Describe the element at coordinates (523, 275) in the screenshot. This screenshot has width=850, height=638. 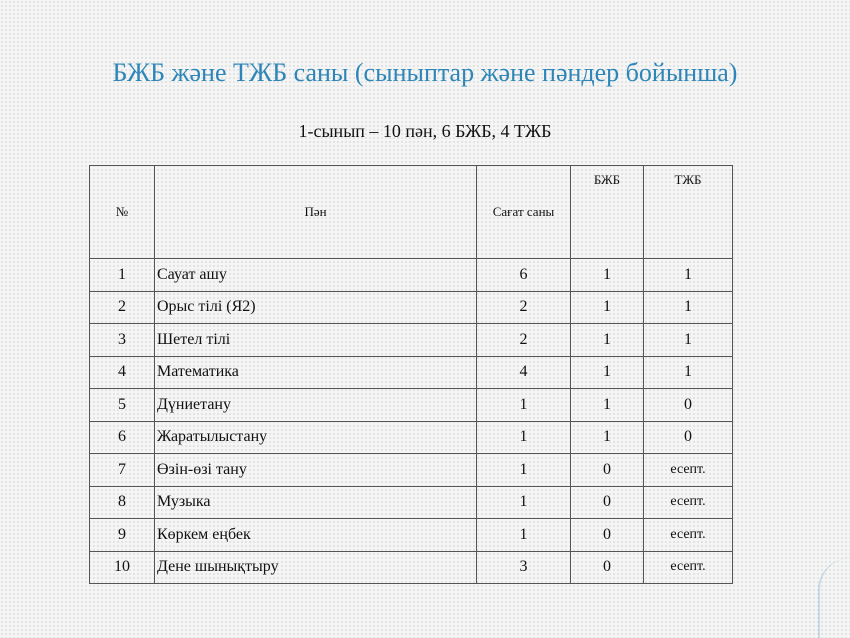
I see `cell-hours: 6` at that location.